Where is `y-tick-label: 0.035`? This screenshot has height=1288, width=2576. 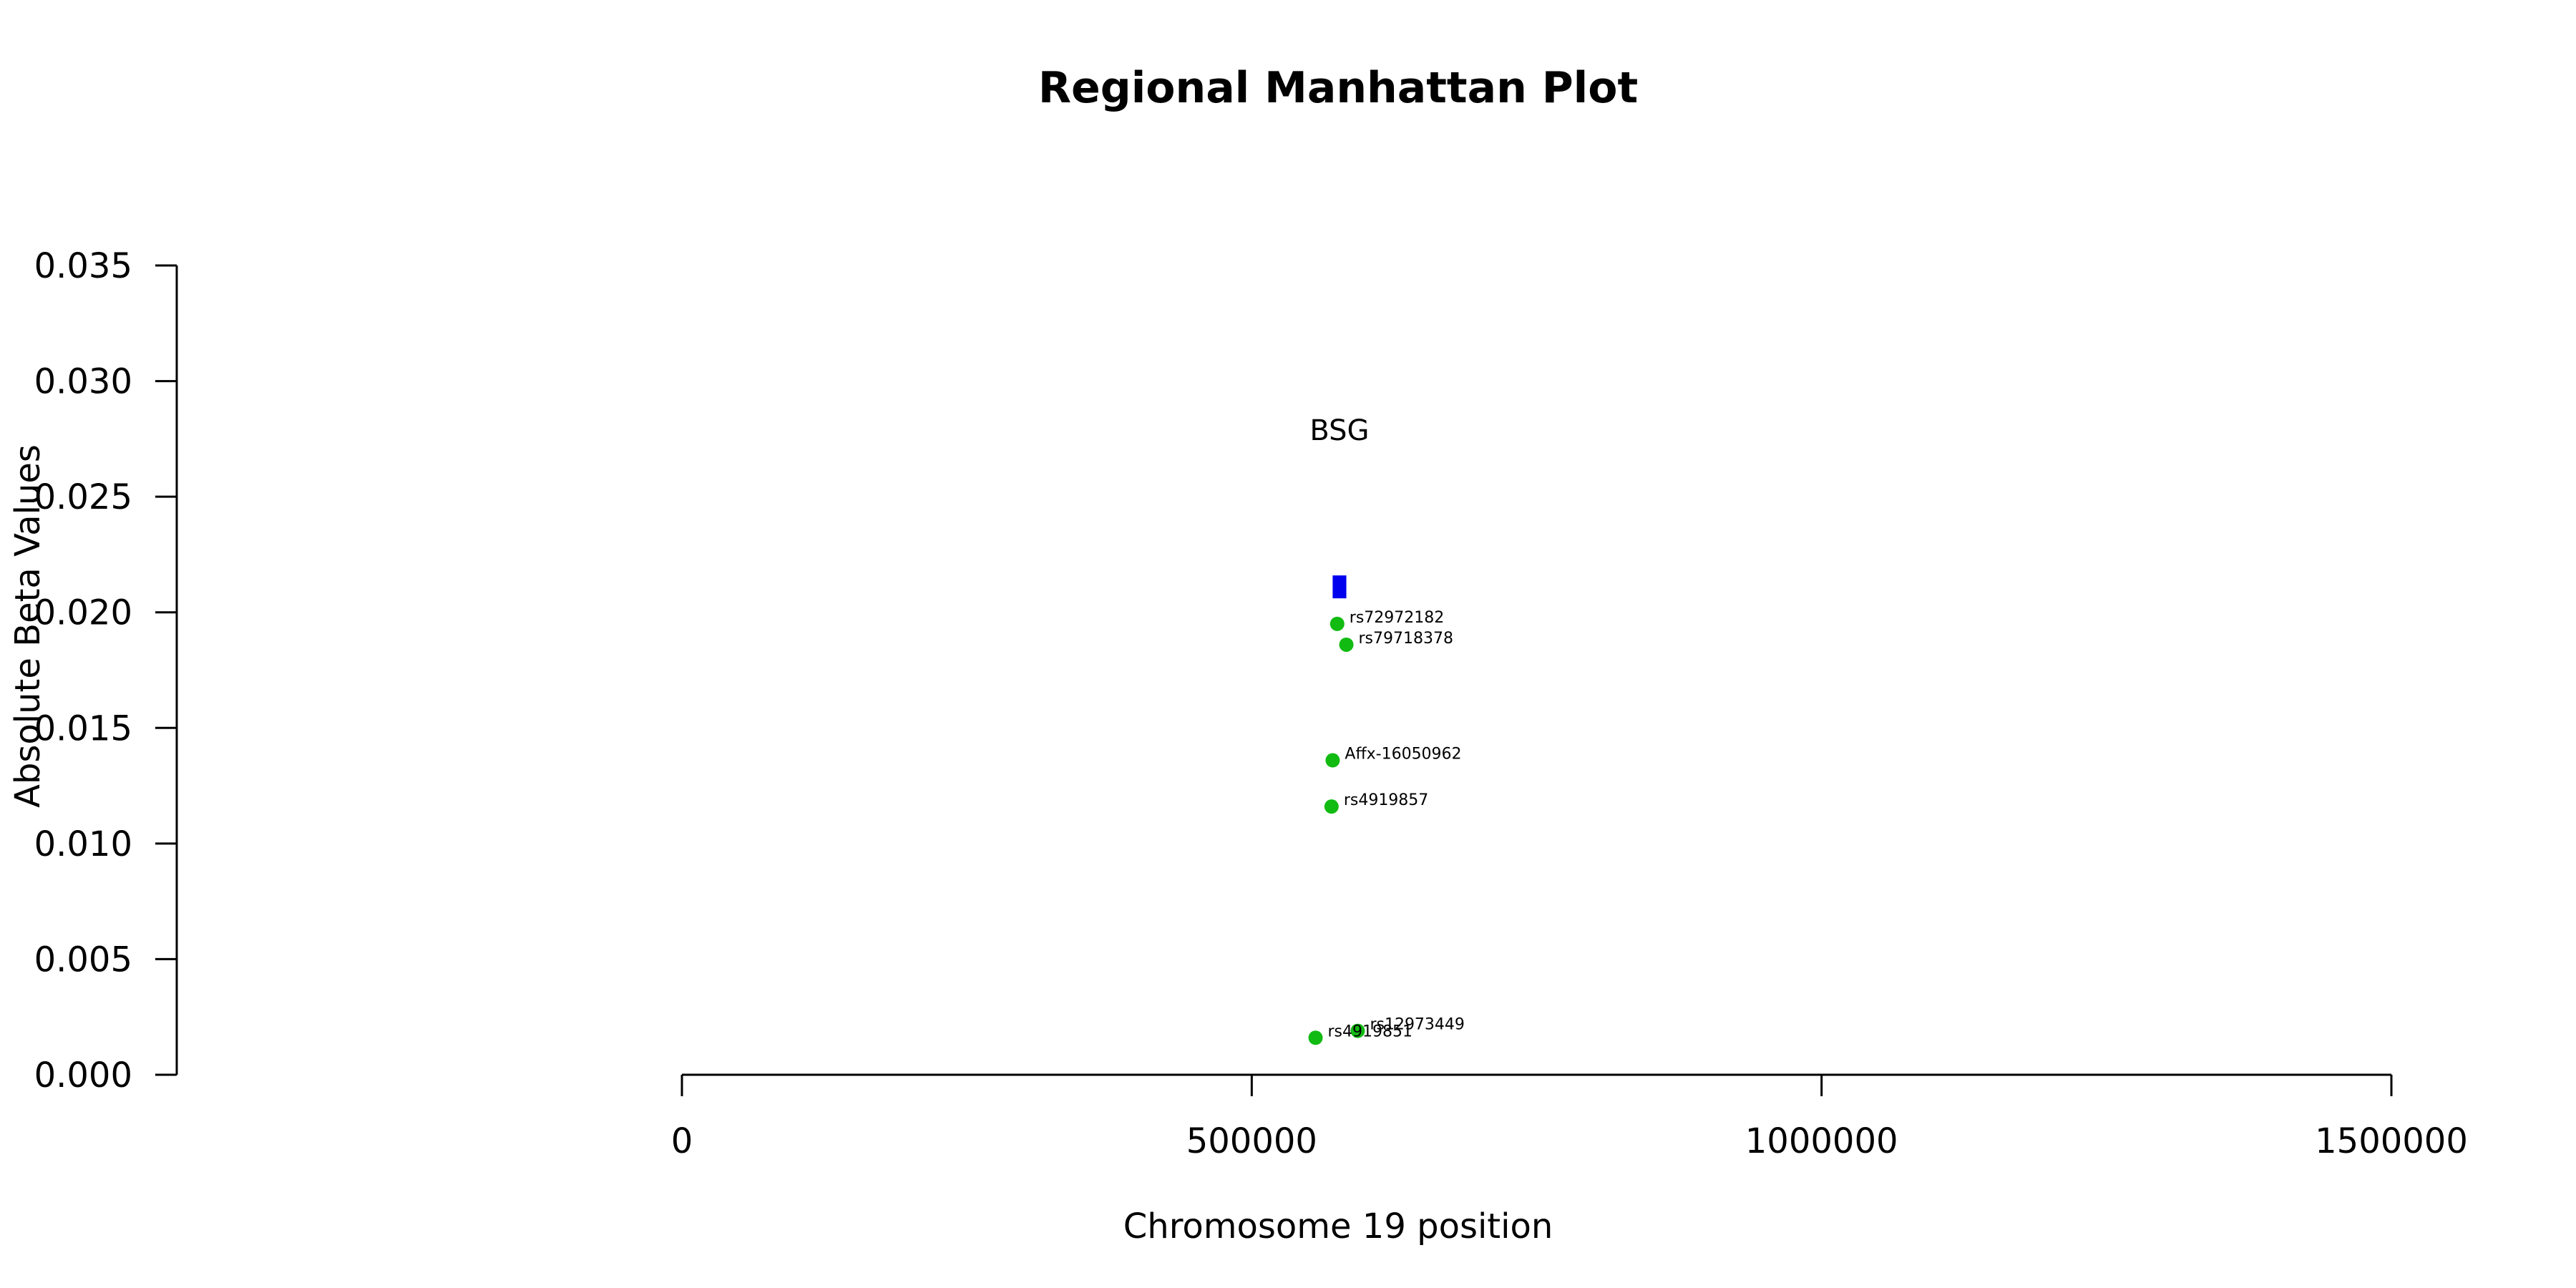
y-tick-label: 0.035 is located at coordinates (83, 266).